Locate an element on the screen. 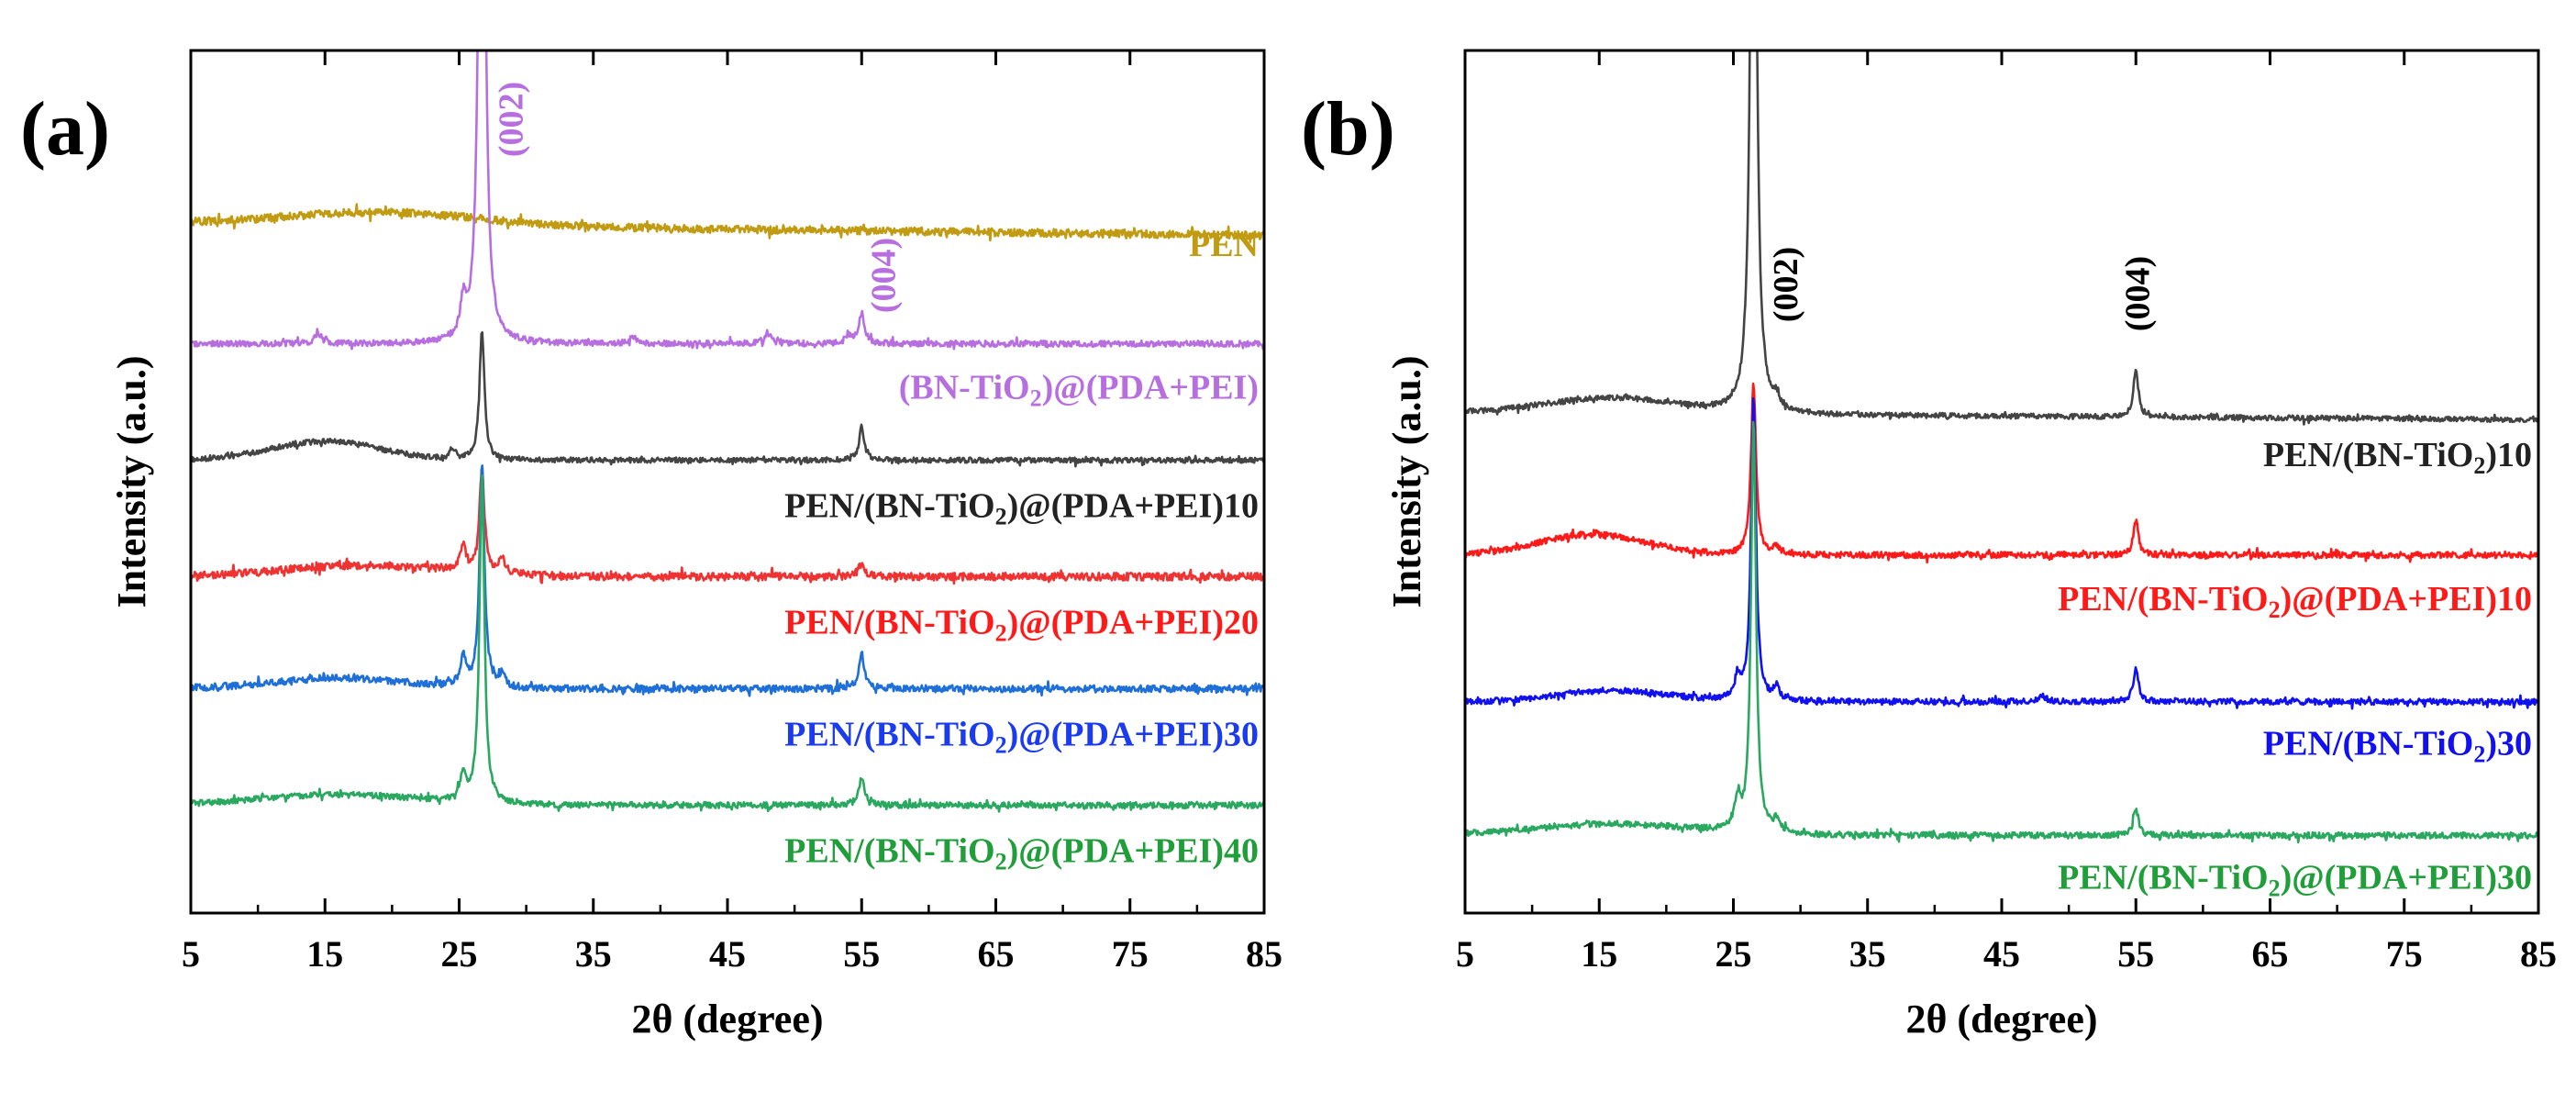 Image resolution: width=2576 pixels, height=1103 pixels. series-label: PEN is located at coordinates (1224, 245).